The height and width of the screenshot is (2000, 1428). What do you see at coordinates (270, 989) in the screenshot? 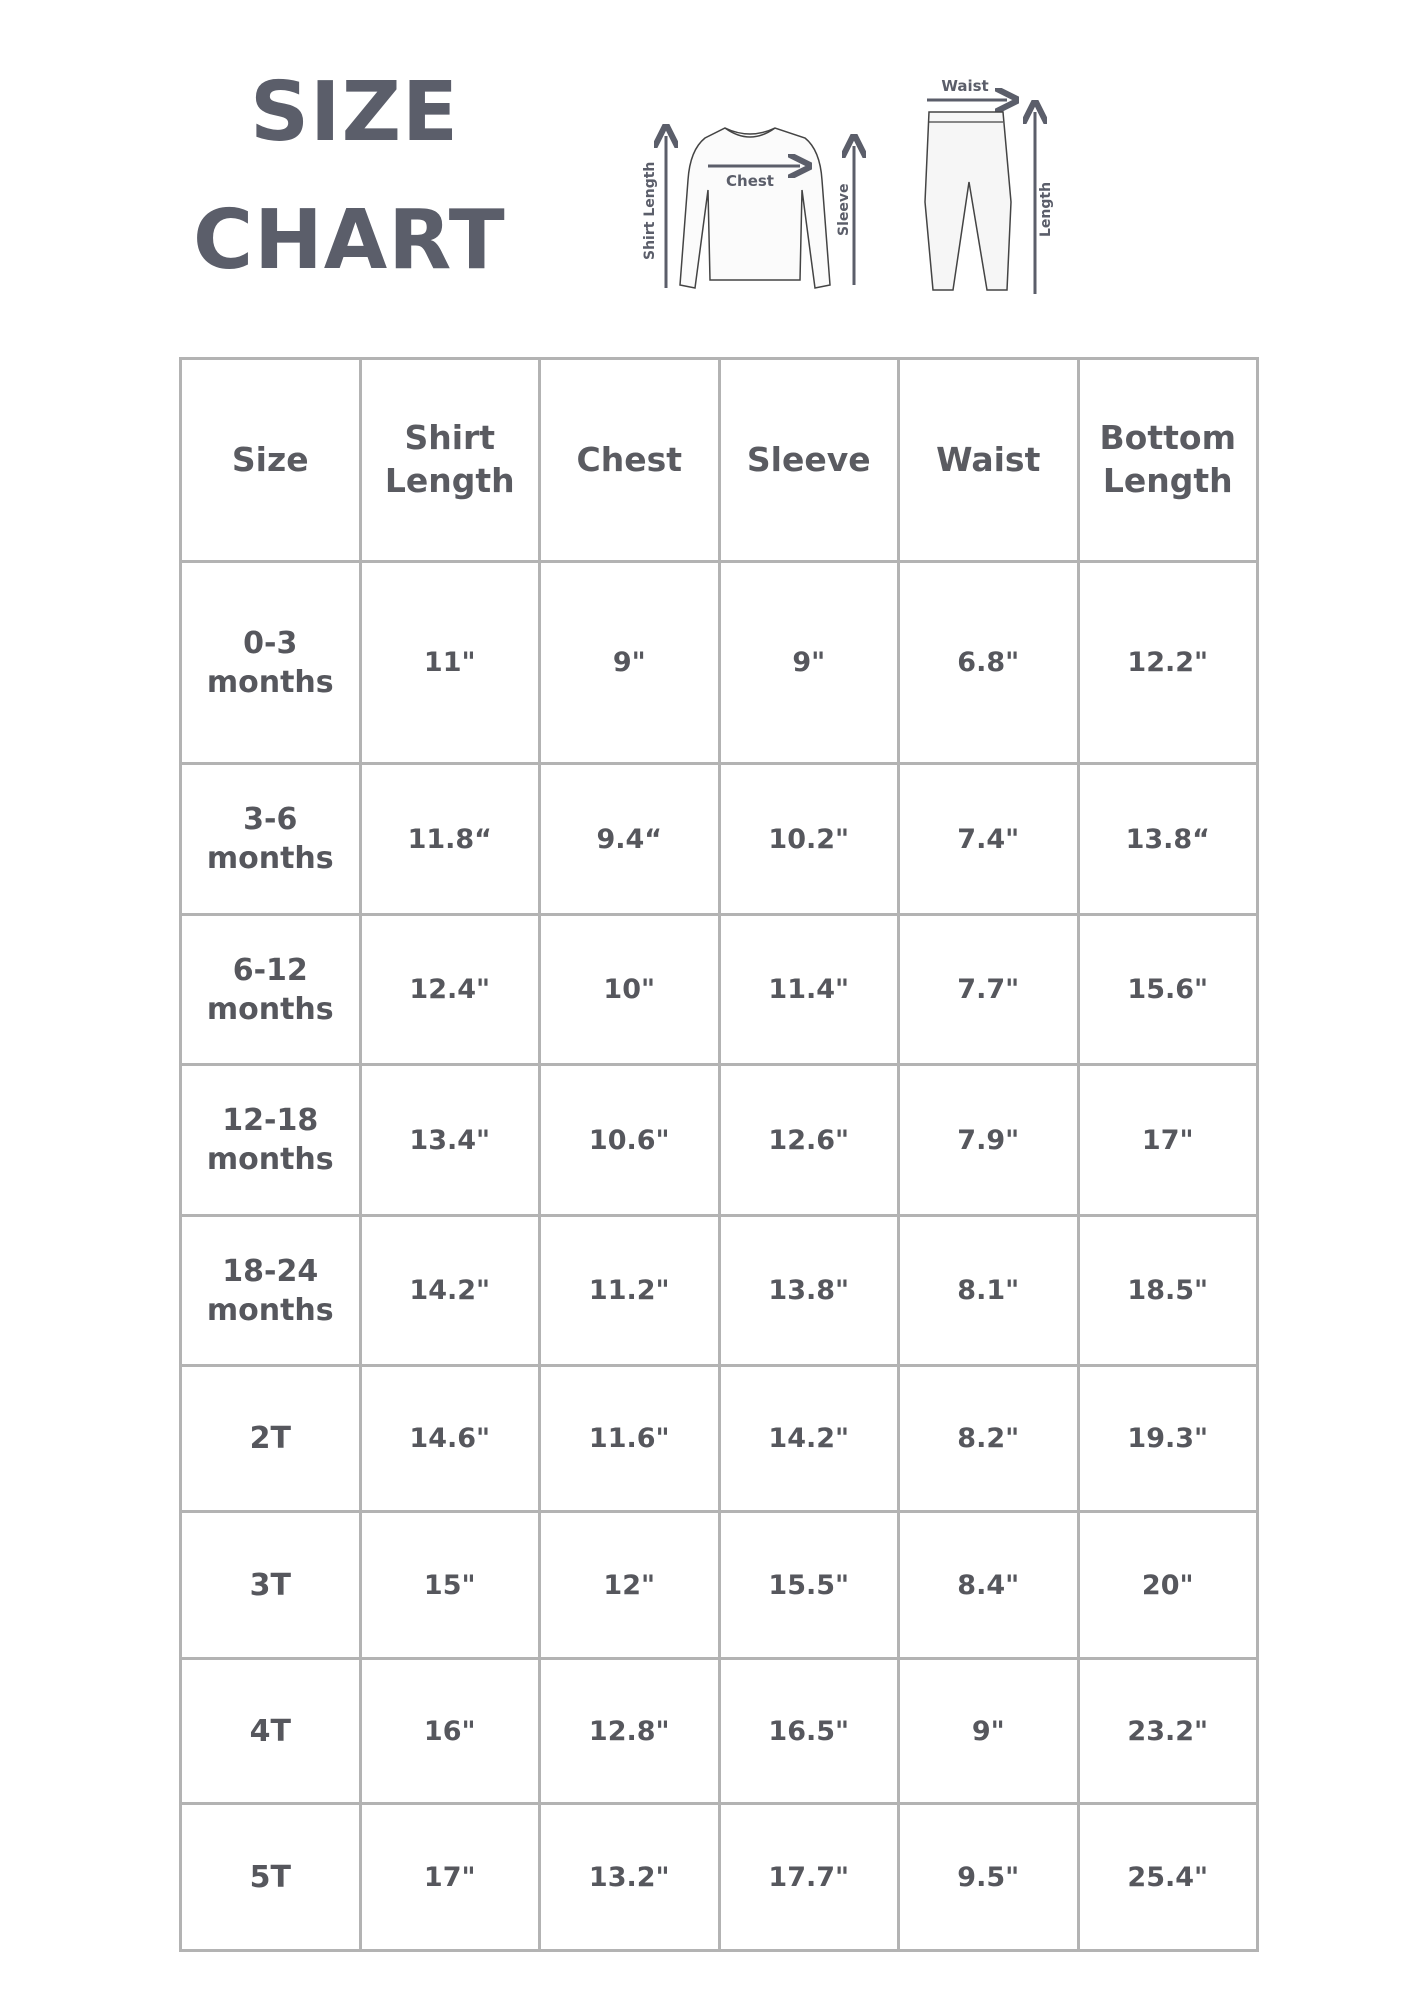
I see `size-cell: 6-12 months` at bounding box center [270, 989].